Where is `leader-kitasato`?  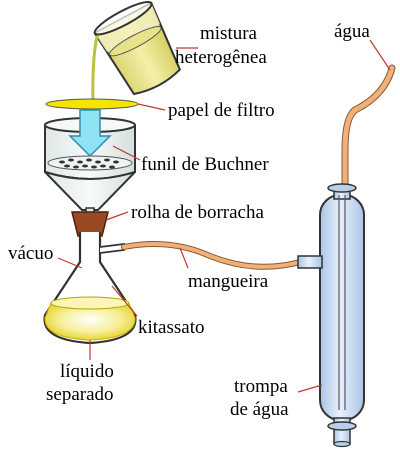
leader-kitasato is located at coordinates (124, 301).